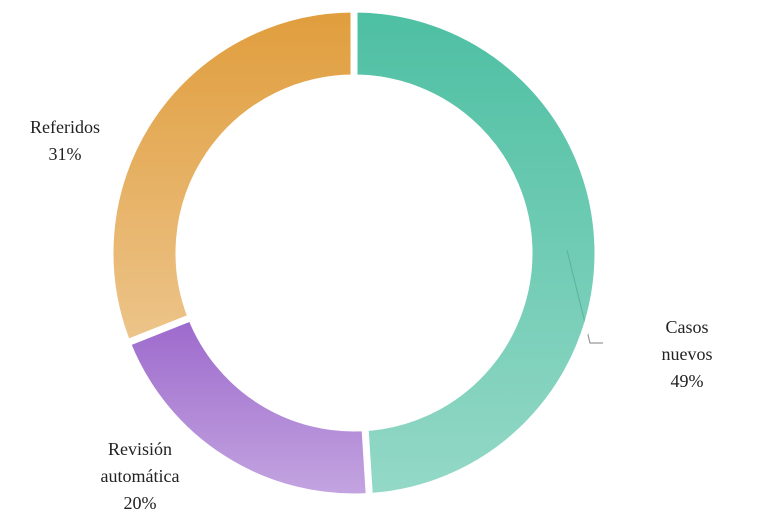 This screenshot has height=515, width=766. I want to click on slice-label: Revisión automática 20%, so click(140, 475).